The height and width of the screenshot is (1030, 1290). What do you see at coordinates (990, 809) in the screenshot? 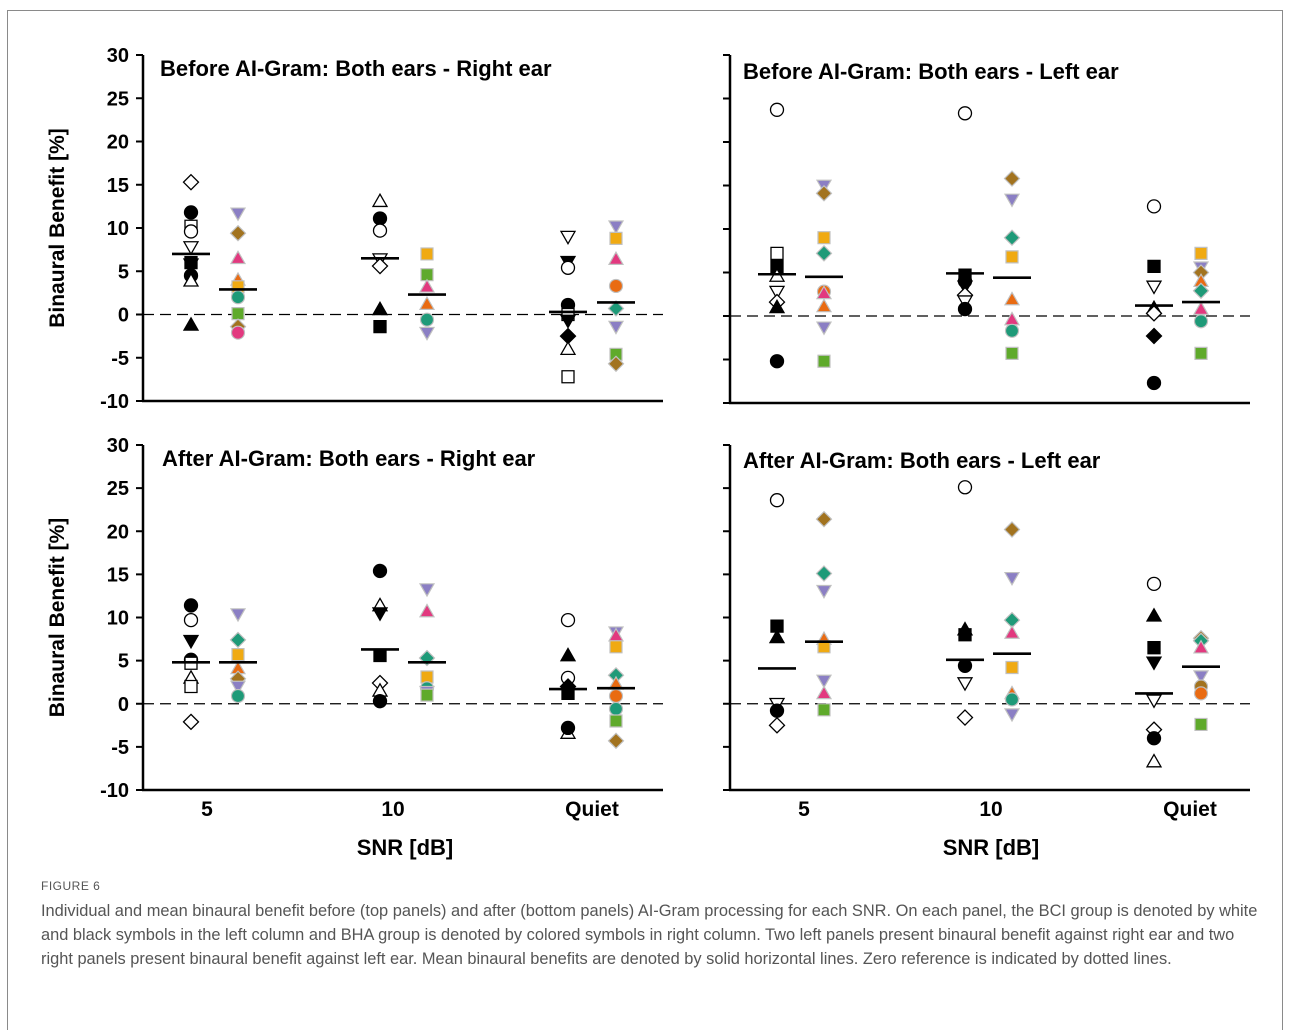
I see `x-tick-label: 10` at bounding box center [990, 809].